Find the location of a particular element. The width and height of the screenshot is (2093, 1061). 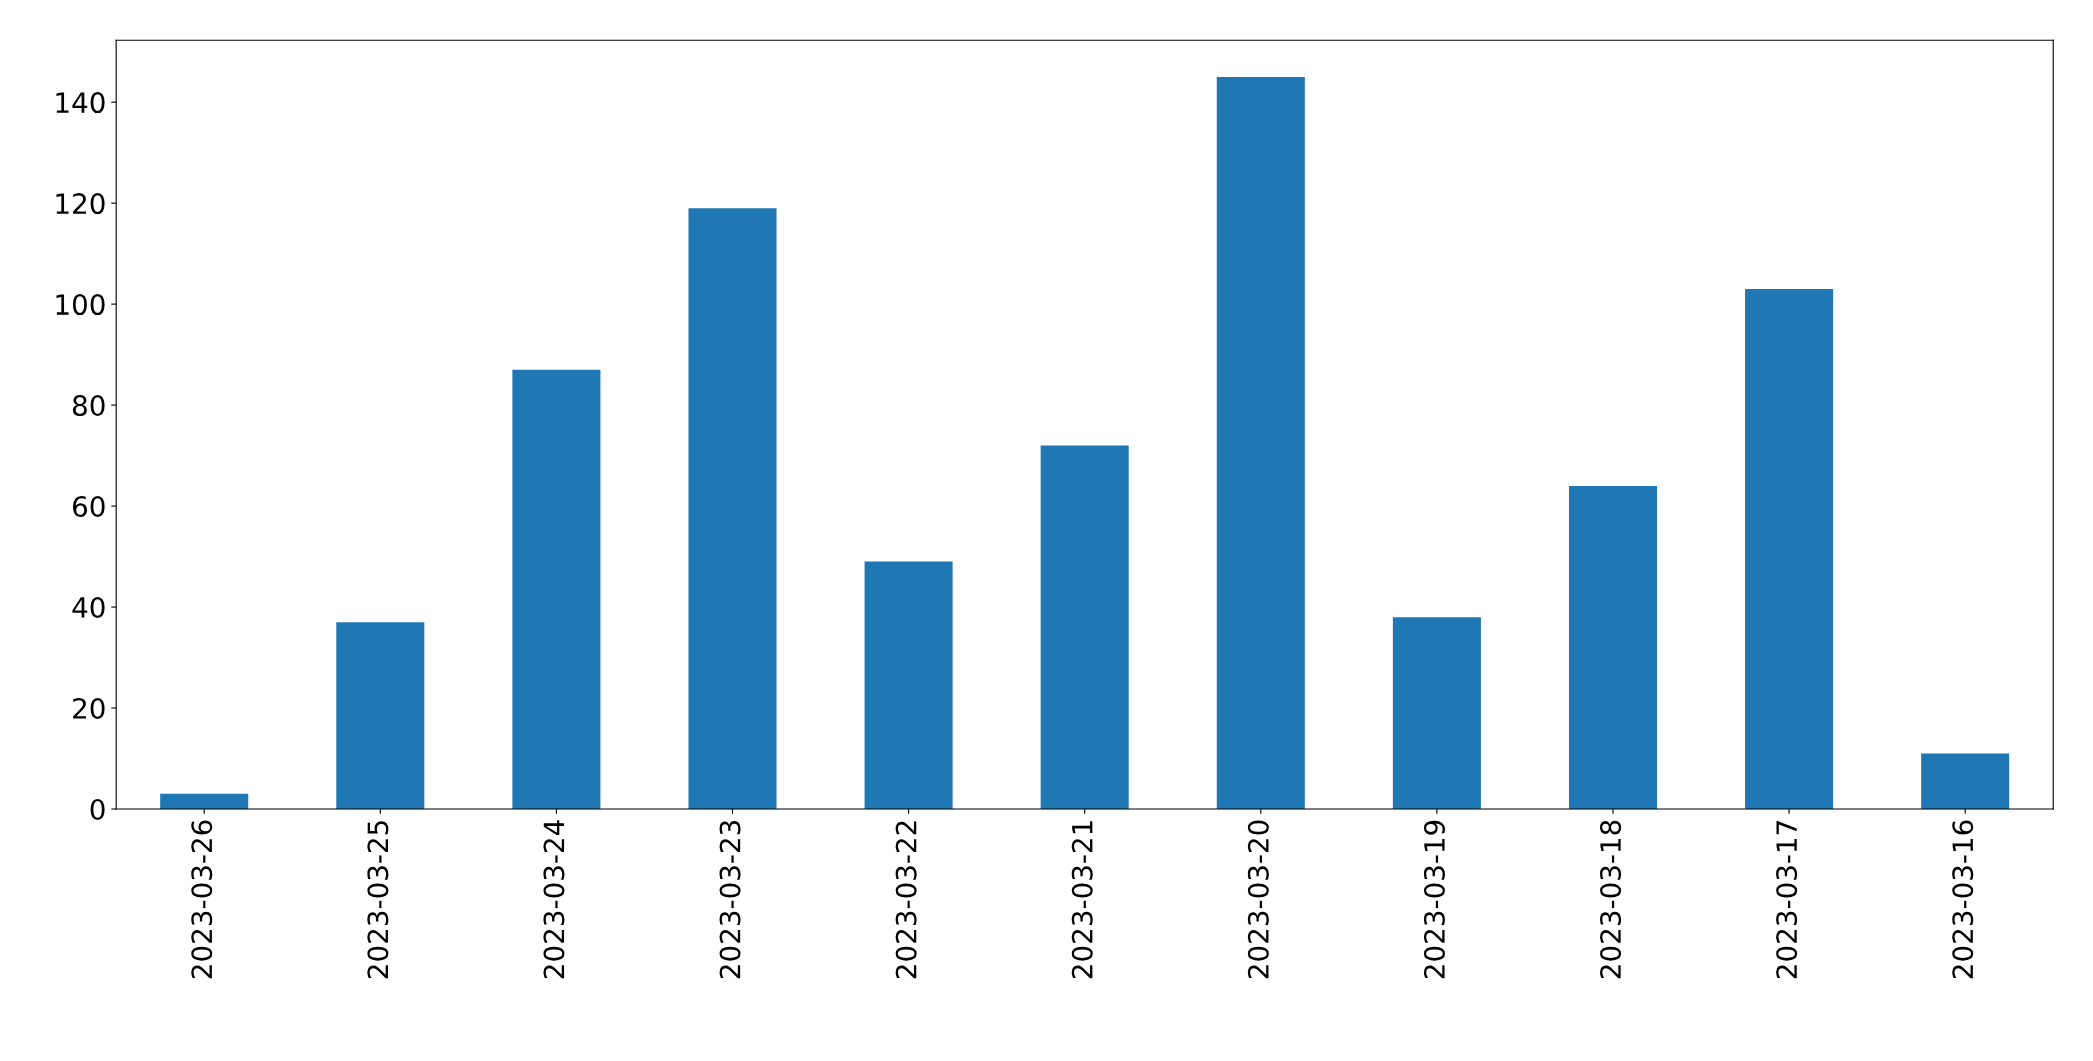

x-tick-label: 2023-03-26 is located at coordinates (202, 899).